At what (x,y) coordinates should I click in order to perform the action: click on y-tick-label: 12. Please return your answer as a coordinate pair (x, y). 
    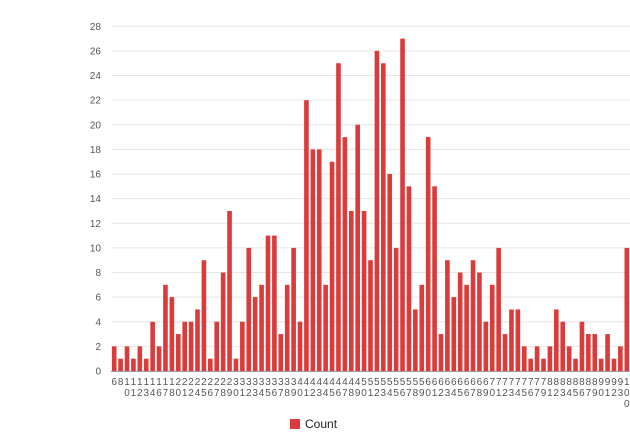
    Looking at the image, I should click on (96, 224).